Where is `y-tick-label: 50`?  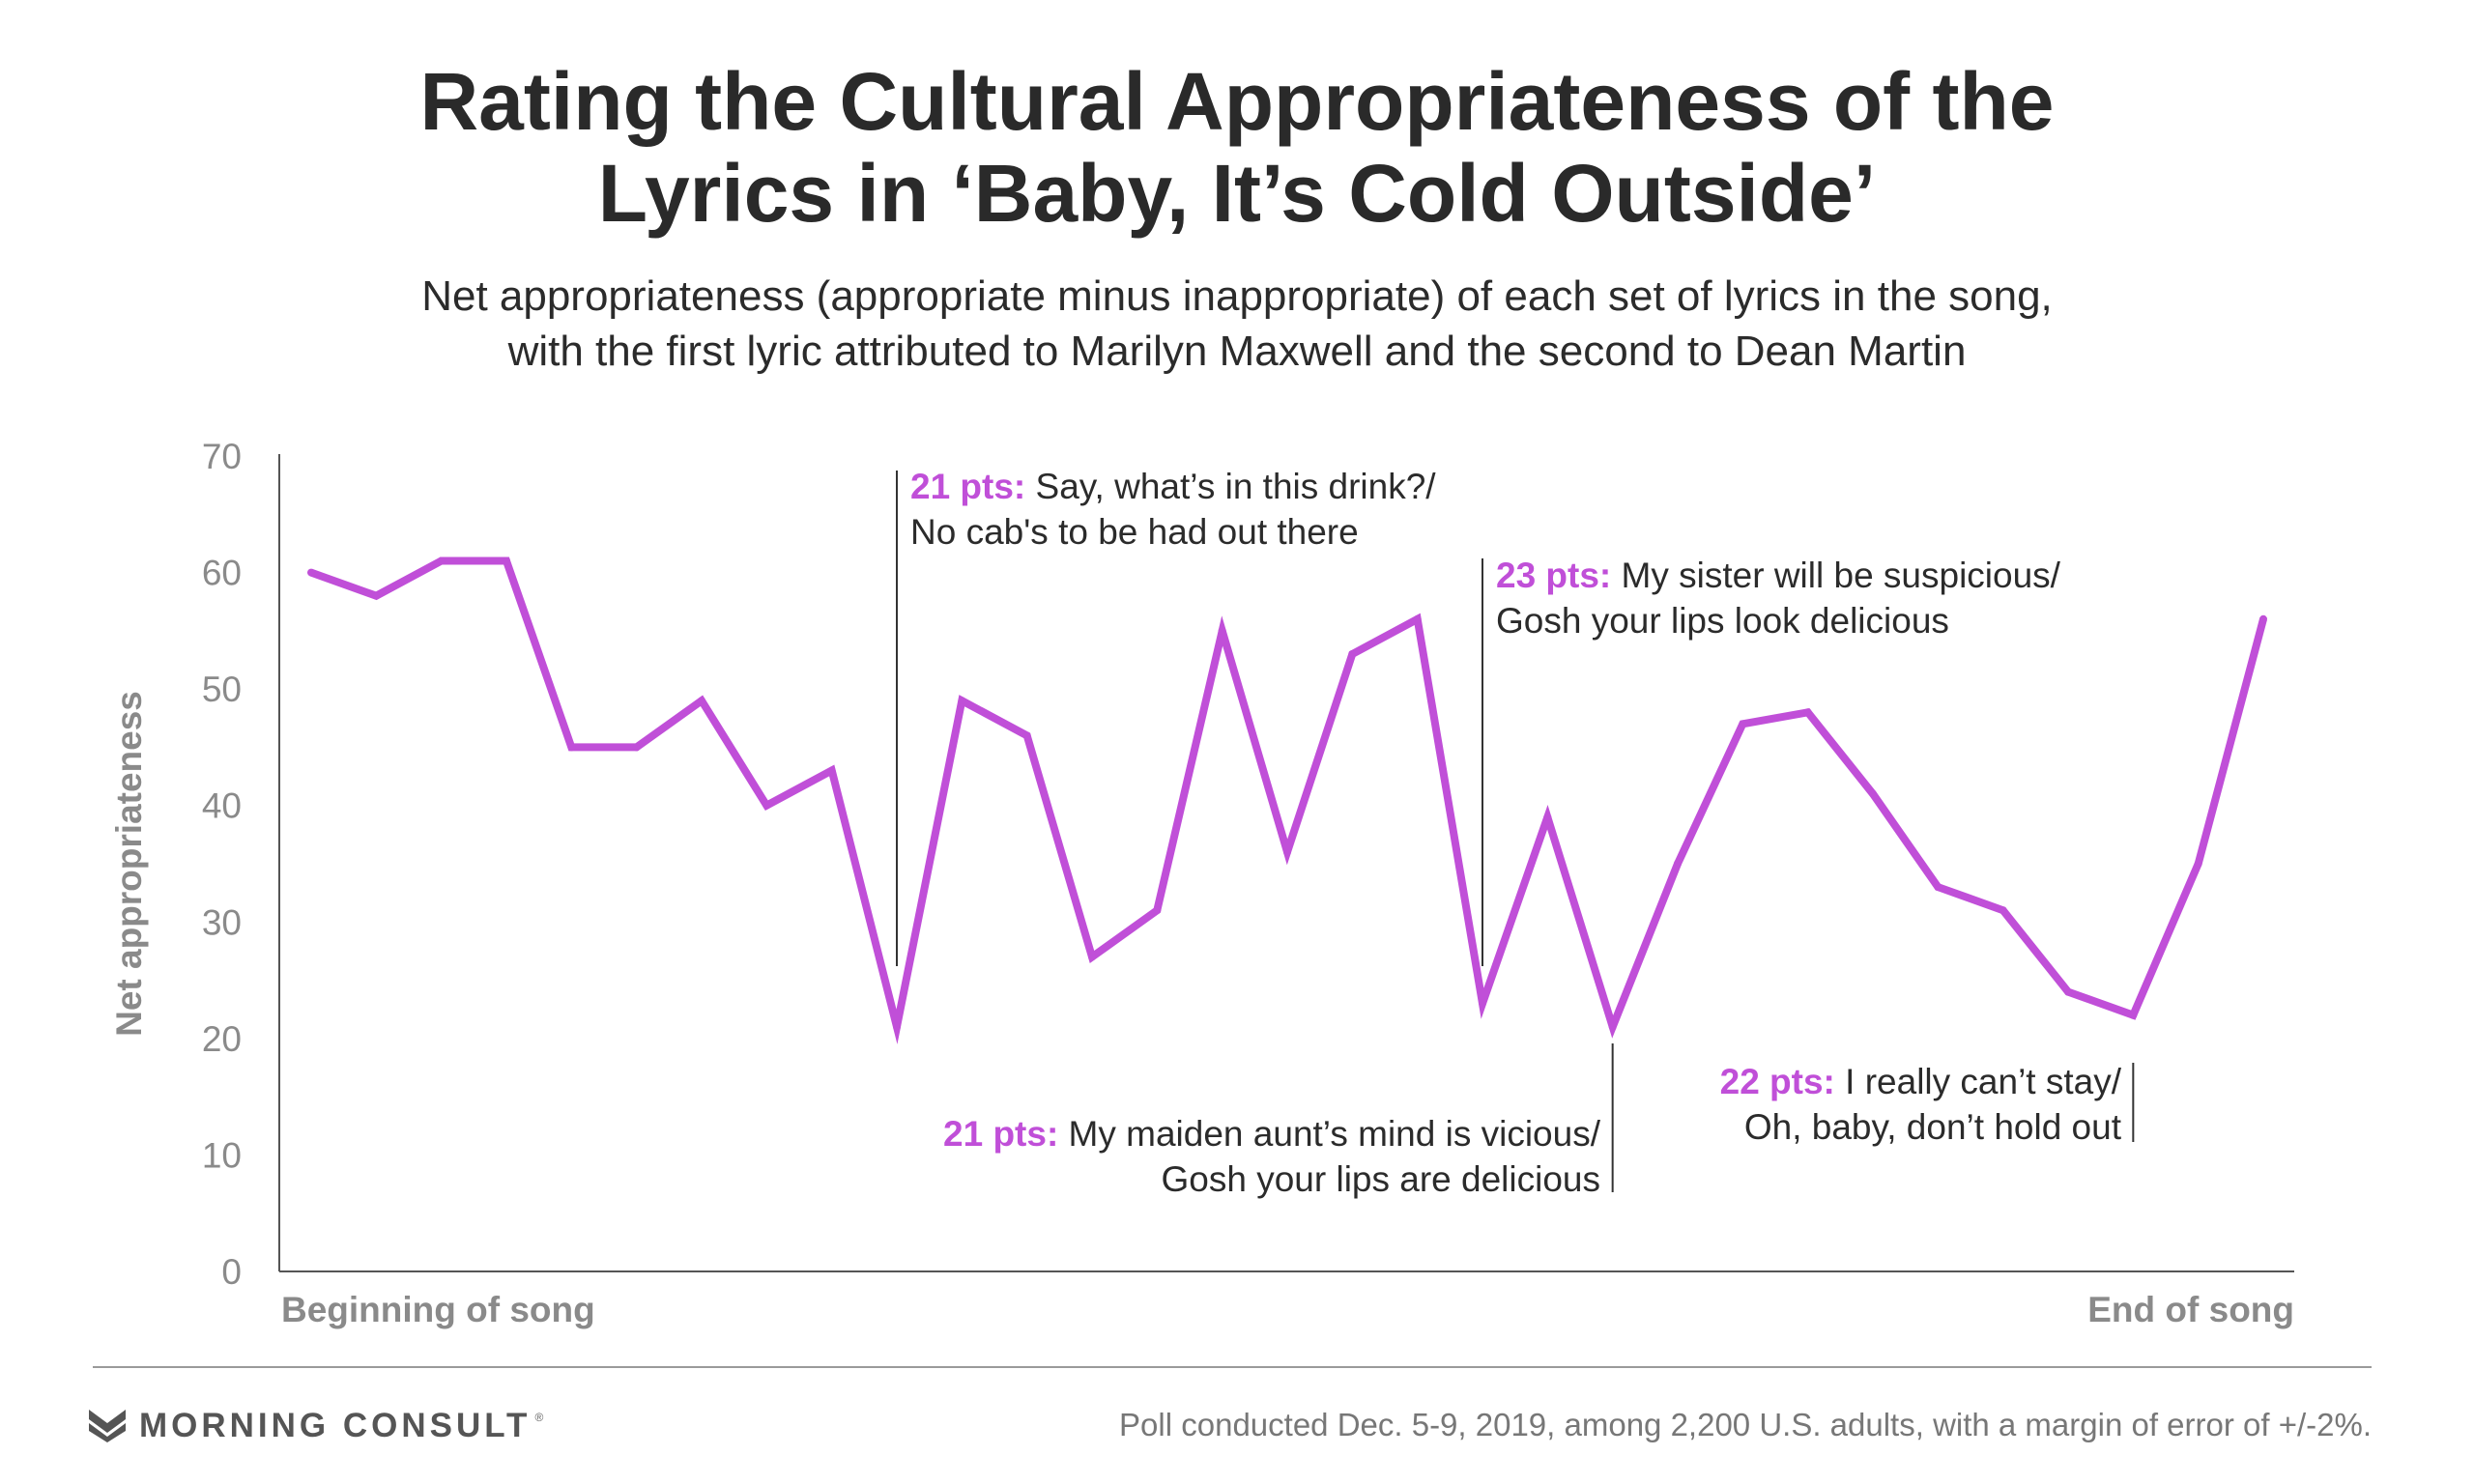 y-tick-label: 50 is located at coordinates (222, 689).